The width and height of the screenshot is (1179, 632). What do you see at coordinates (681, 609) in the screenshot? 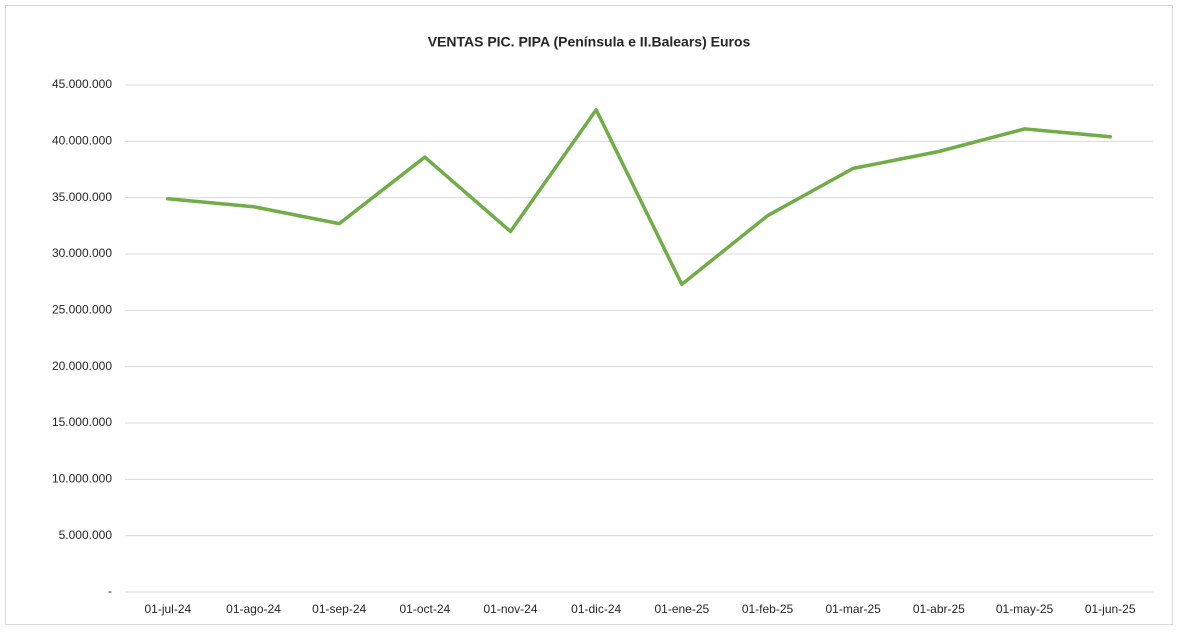
I see `x-tick-label: 01-ene-25` at bounding box center [681, 609].